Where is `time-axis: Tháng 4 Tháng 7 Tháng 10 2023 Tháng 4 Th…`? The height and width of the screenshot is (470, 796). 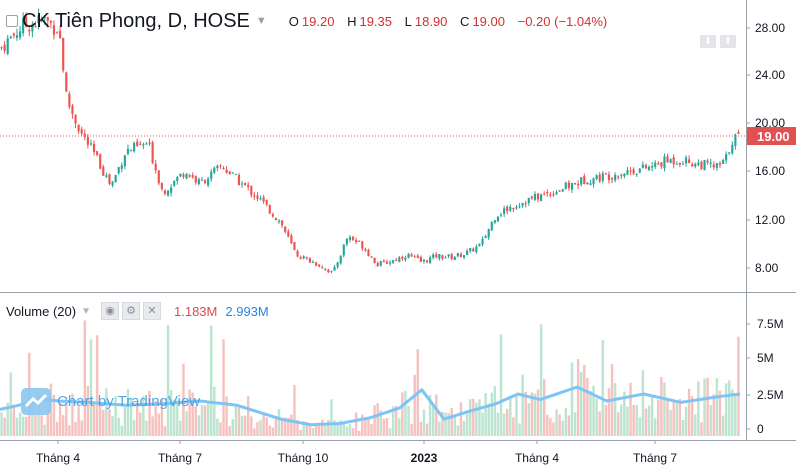 time-axis: Tháng 4 Tháng 7 Tháng 10 2023 Tháng 4 Th… is located at coordinates (356, 452).